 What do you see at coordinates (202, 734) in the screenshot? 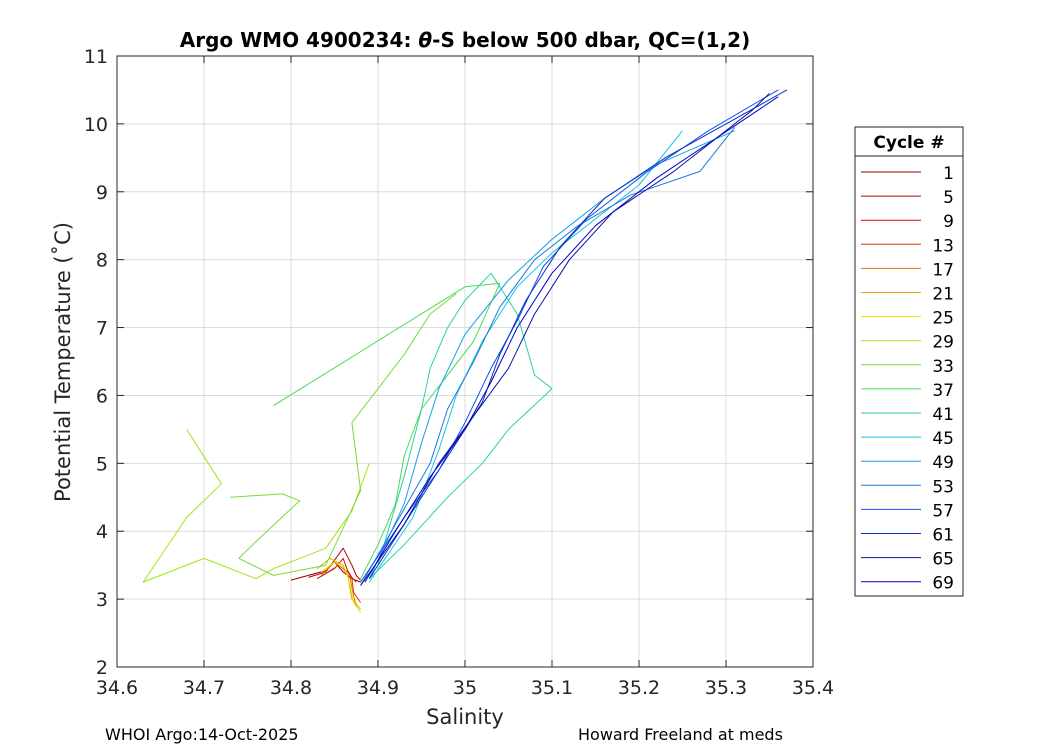
I see `footer-source: WHOI Argo:14-Oct-2025` at bounding box center [202, 734].